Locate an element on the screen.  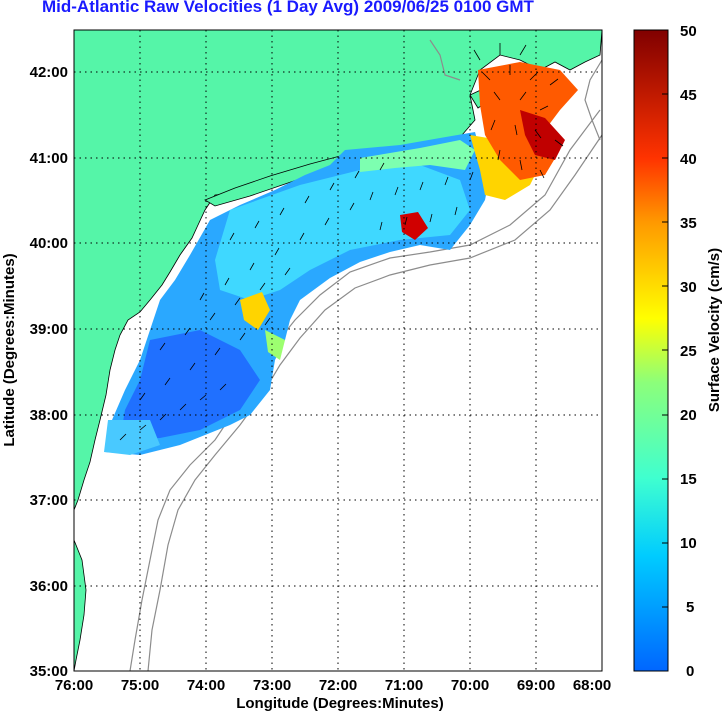
colorbar-tick: 25 is located at coordinates (688, 351).